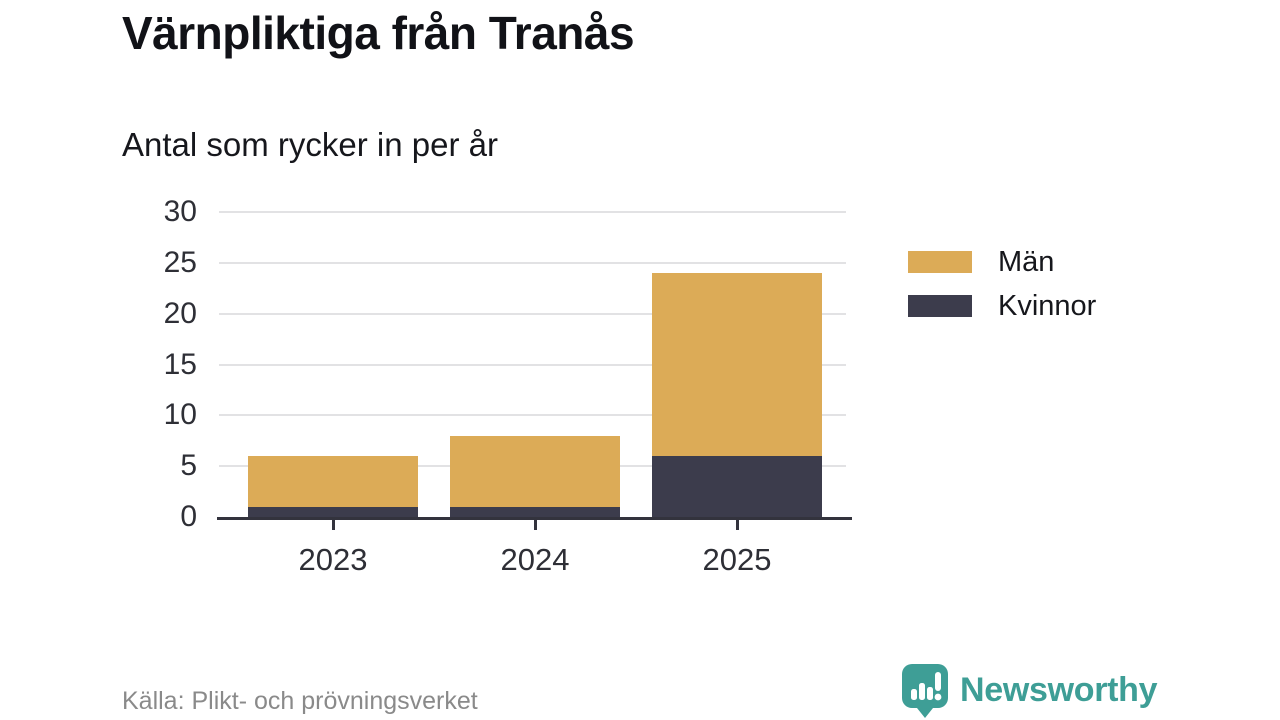  I want to click on bar-segment-kvinnor-2023, so click(333, 511).